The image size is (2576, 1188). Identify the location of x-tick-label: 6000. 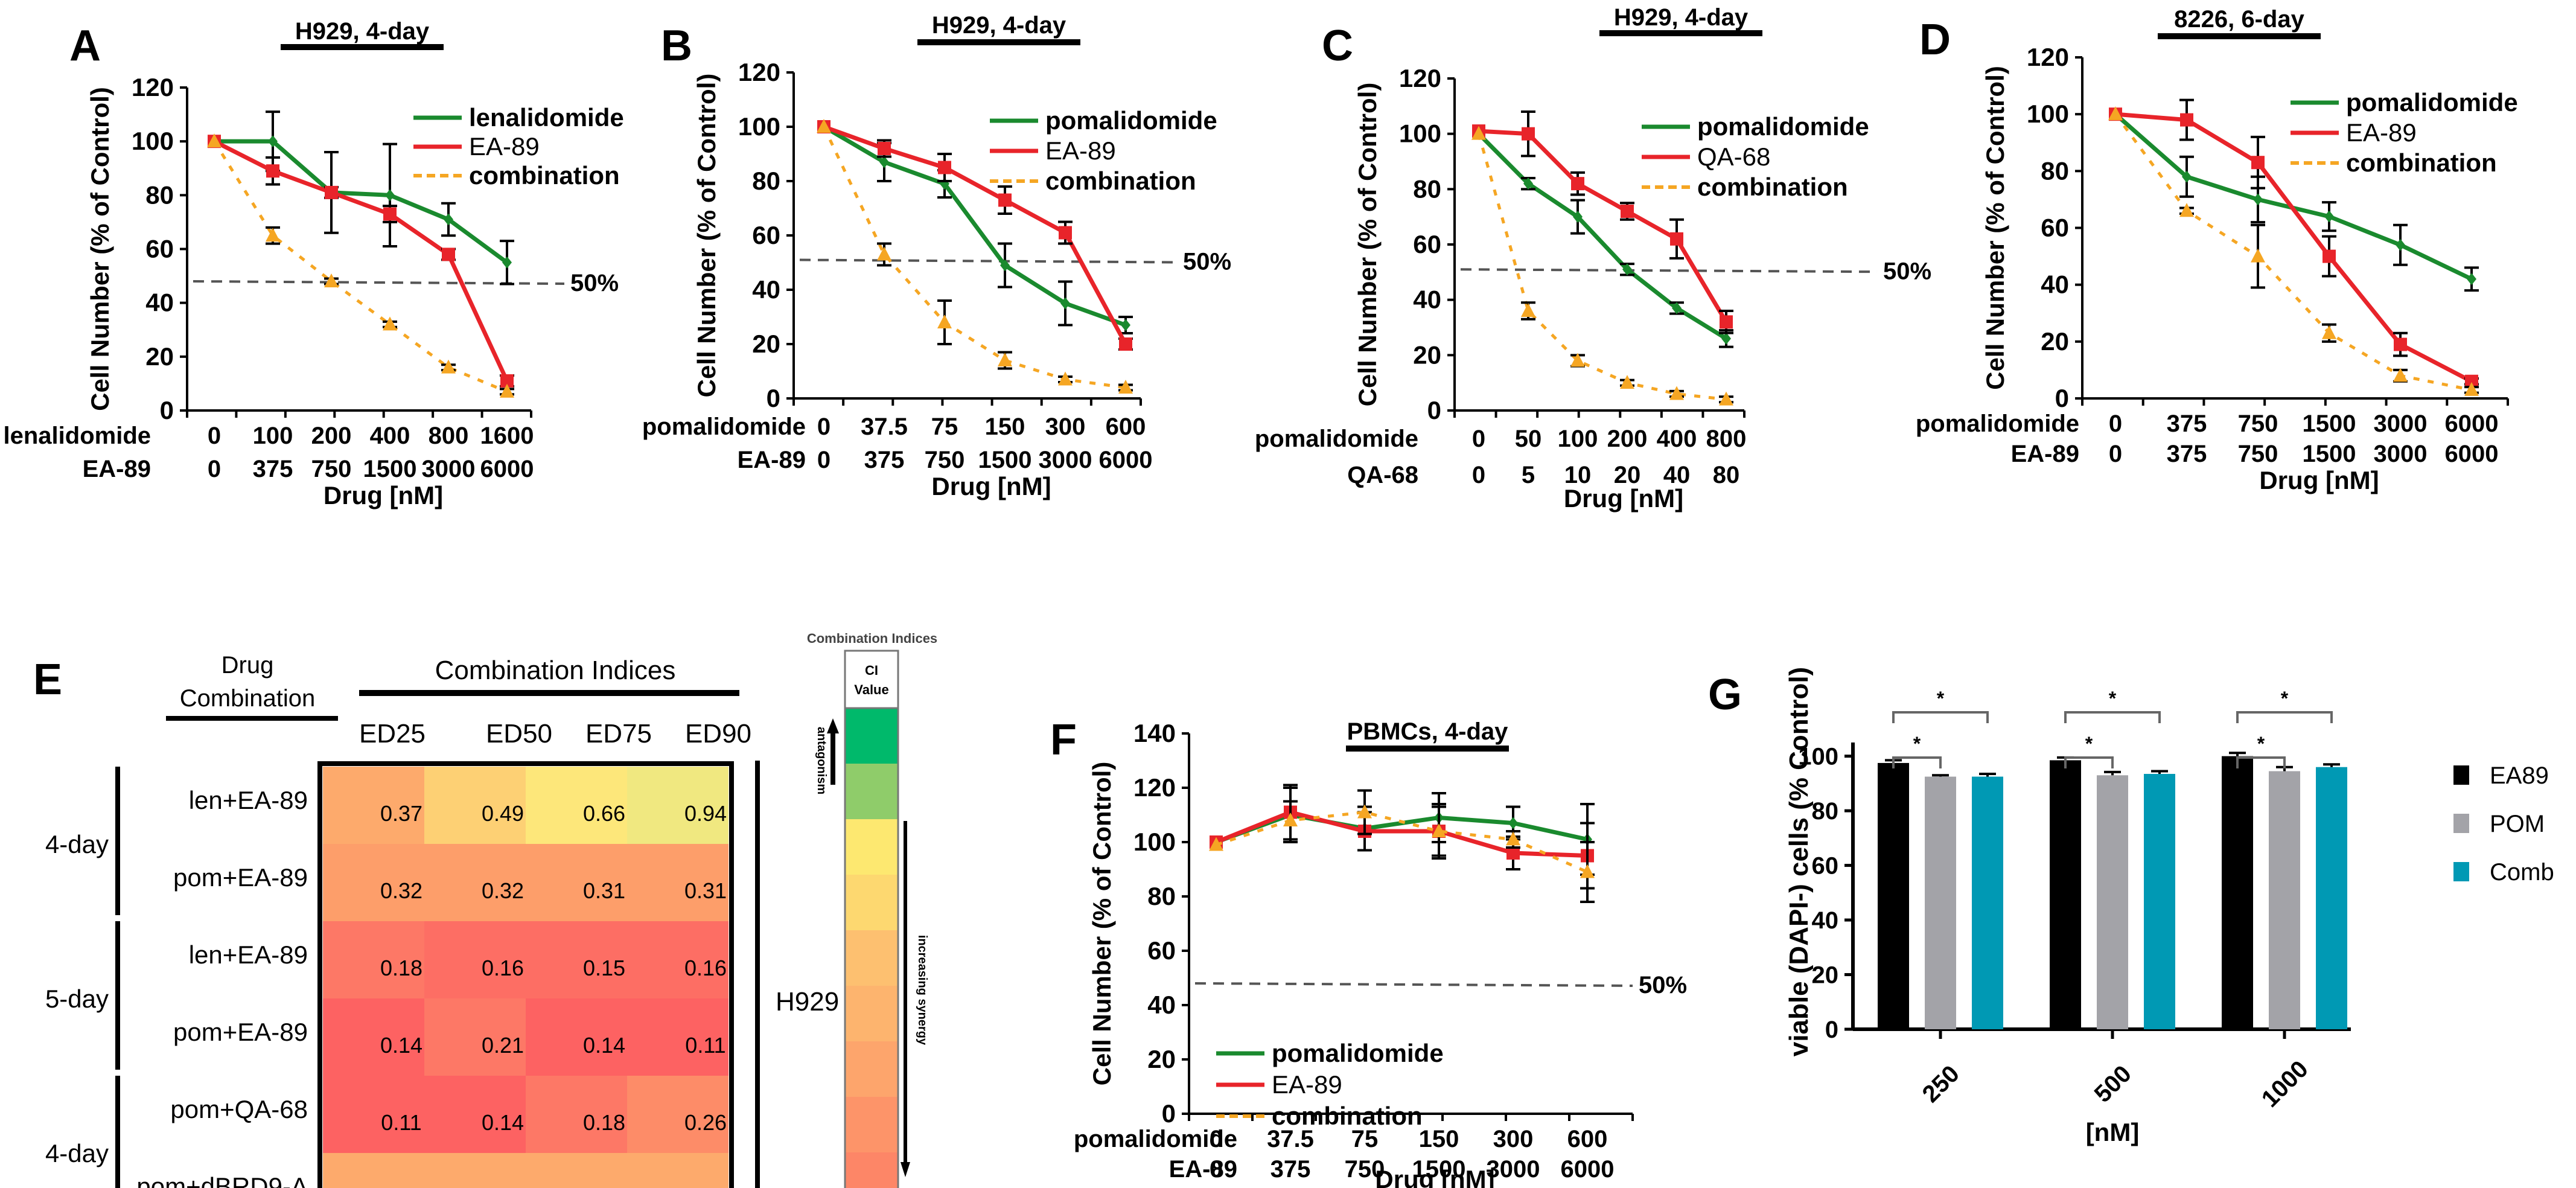
(2472, 423).